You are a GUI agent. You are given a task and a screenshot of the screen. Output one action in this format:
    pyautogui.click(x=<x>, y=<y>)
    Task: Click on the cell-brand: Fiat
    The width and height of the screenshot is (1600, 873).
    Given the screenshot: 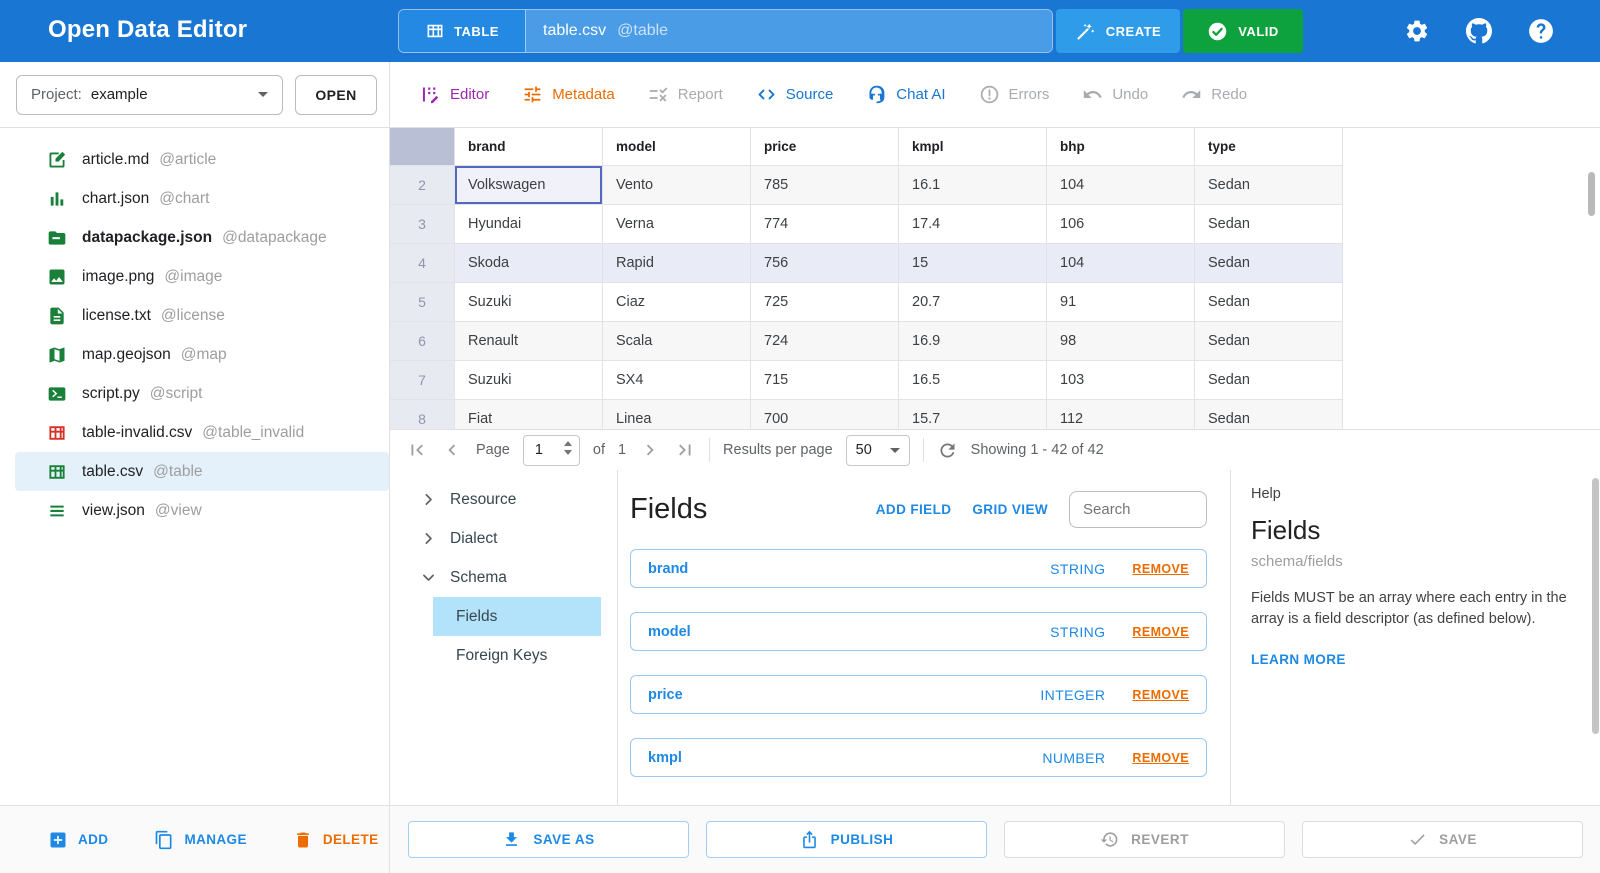 What is the action you would take?
    pyautogui.click(x=529, y=414)
    